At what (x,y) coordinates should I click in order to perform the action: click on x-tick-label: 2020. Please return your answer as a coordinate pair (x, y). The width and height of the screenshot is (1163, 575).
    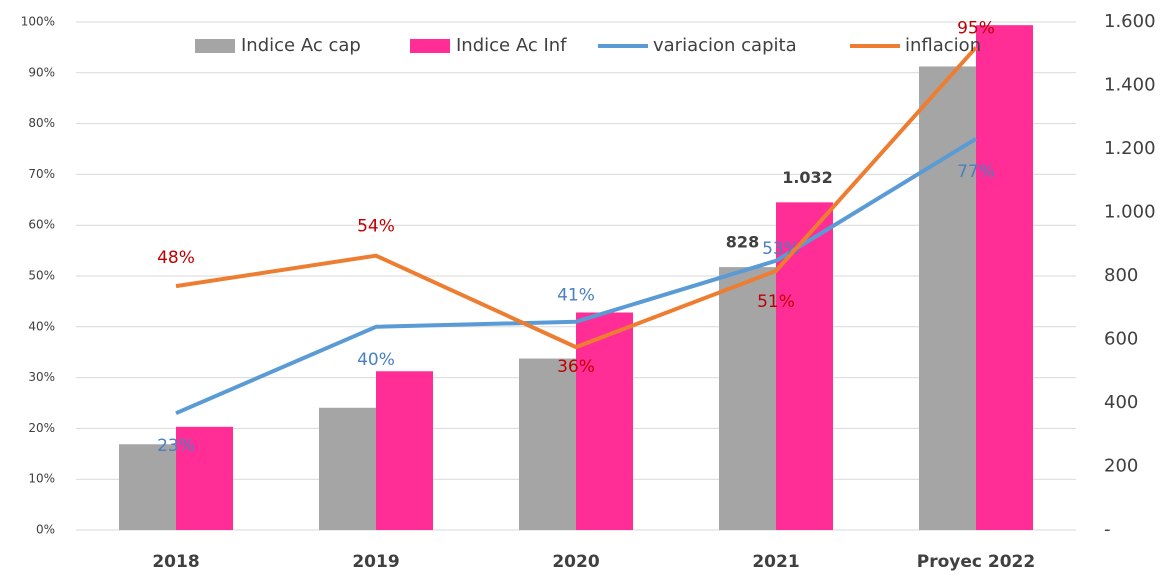
    Looking at the image, I should click on (575, 562).